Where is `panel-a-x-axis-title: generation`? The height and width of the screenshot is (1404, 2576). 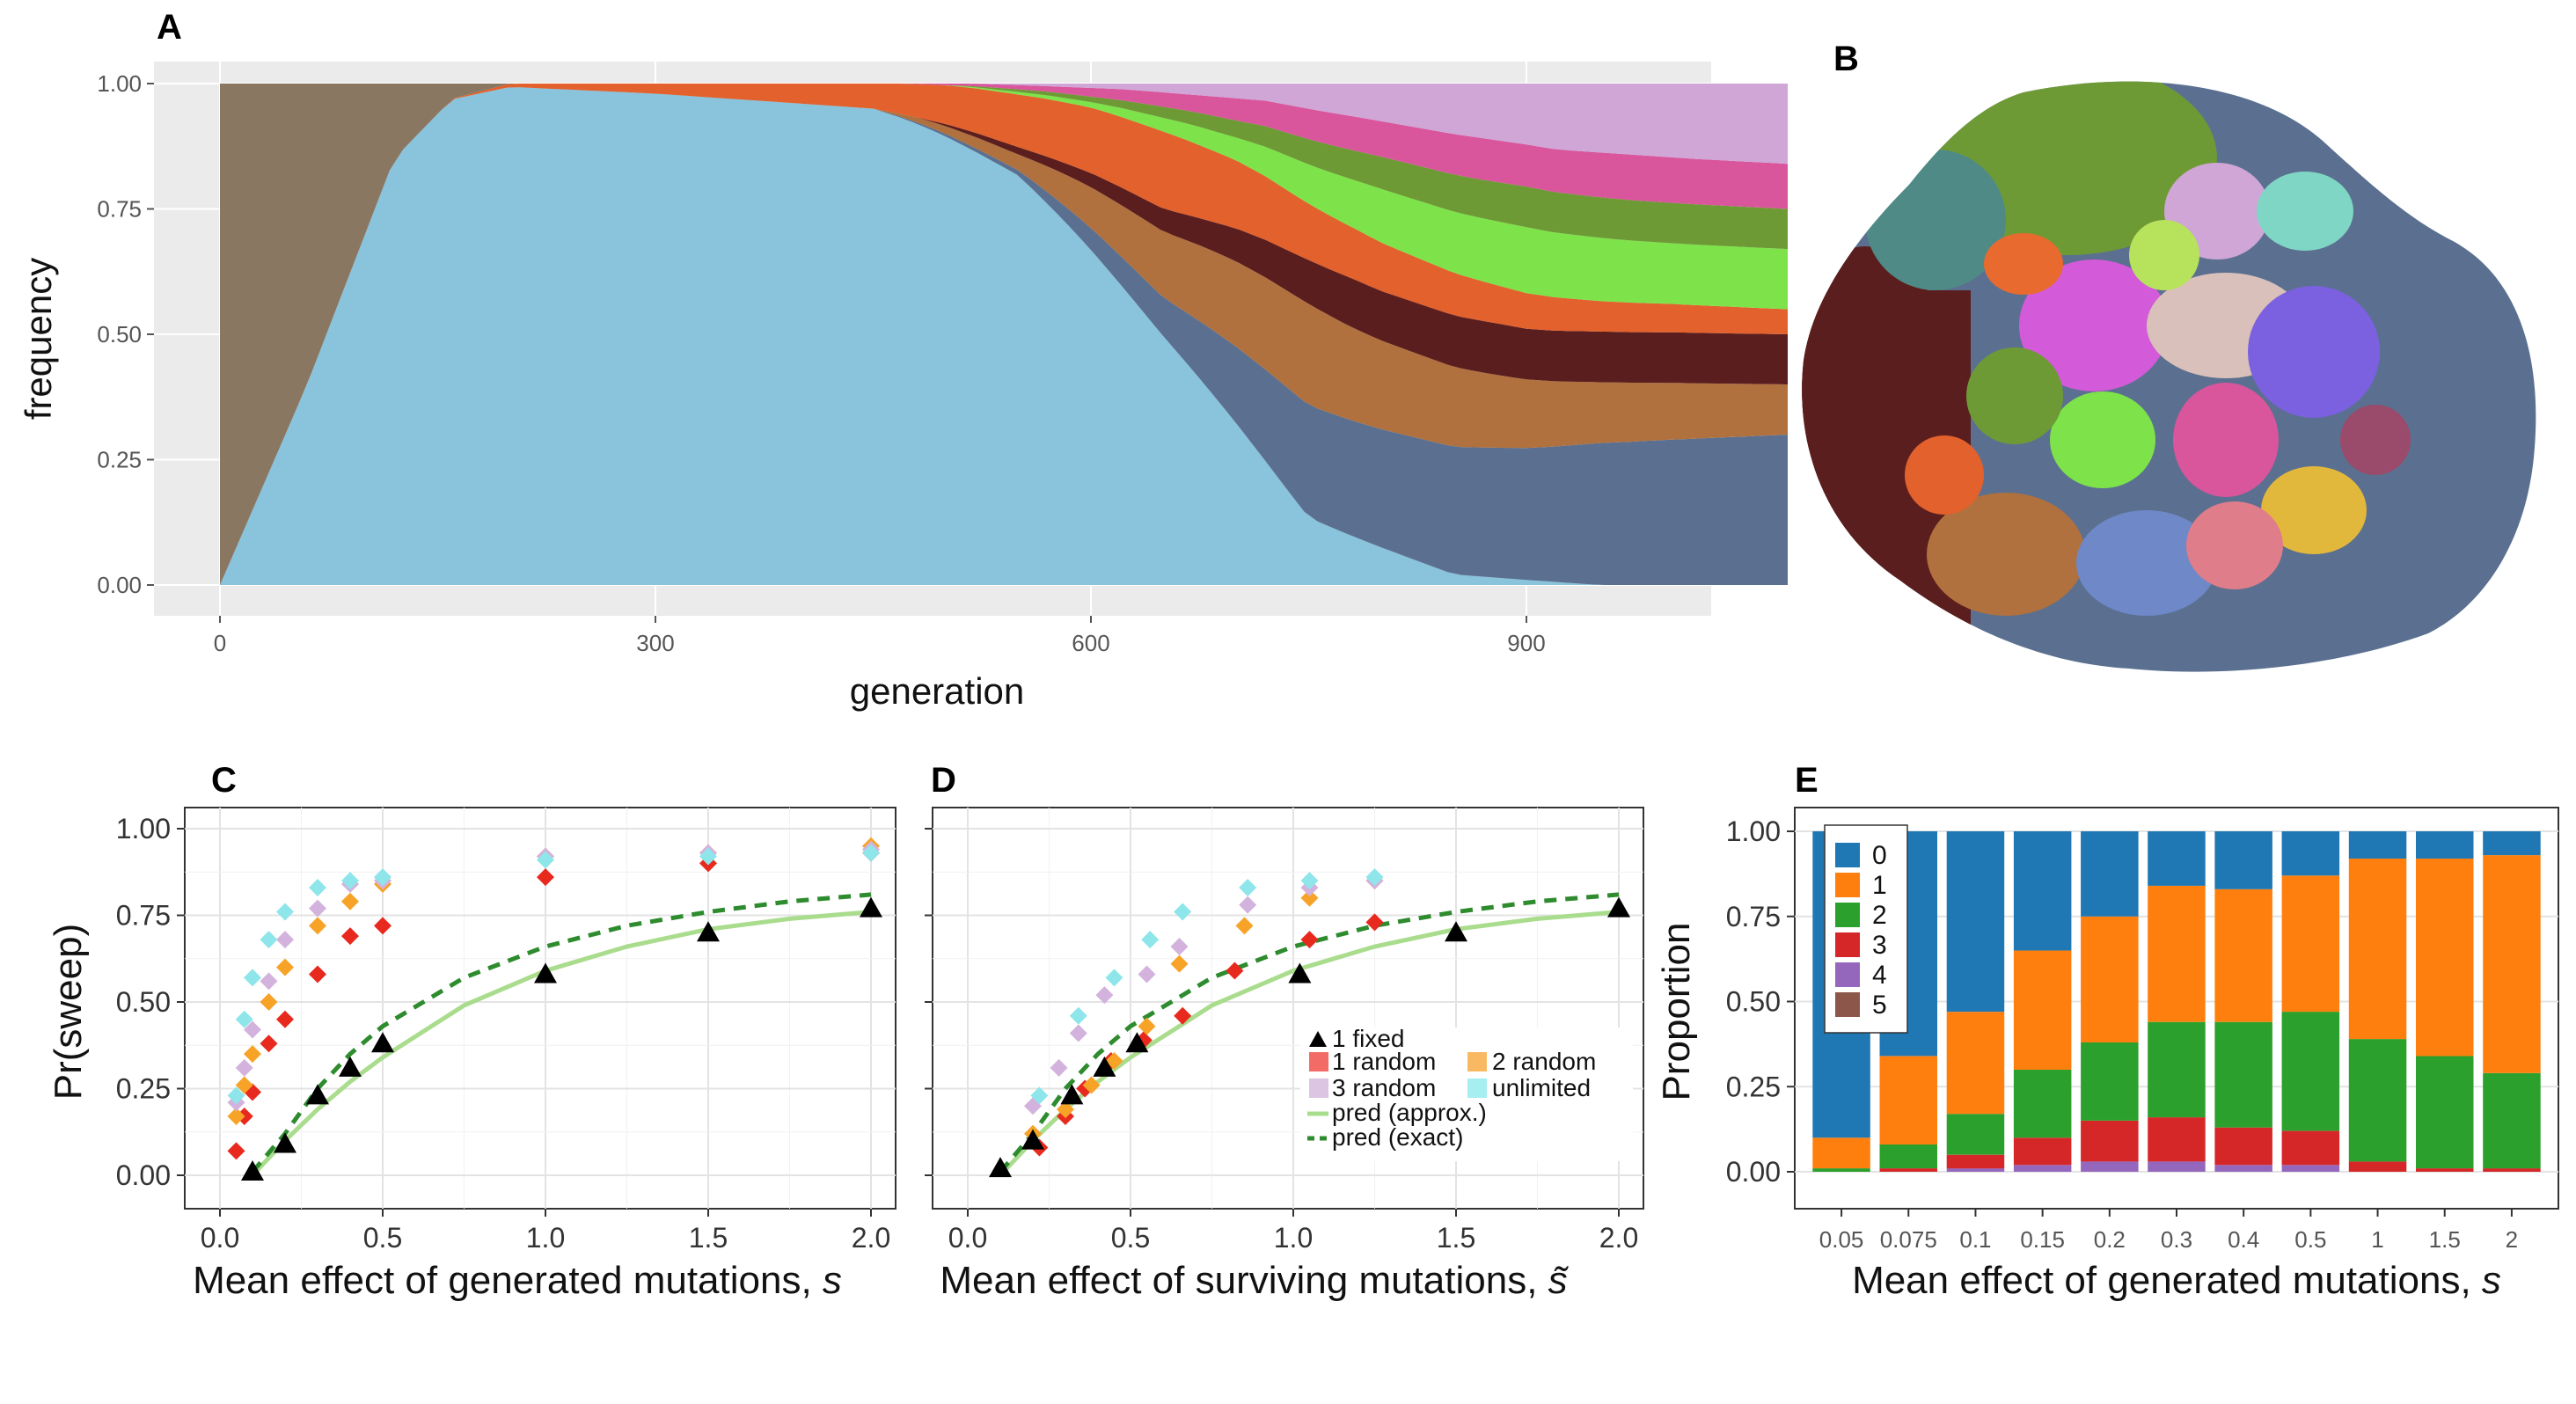
panel-a-x-axis-title: generation is located at coordinates (937, 691).